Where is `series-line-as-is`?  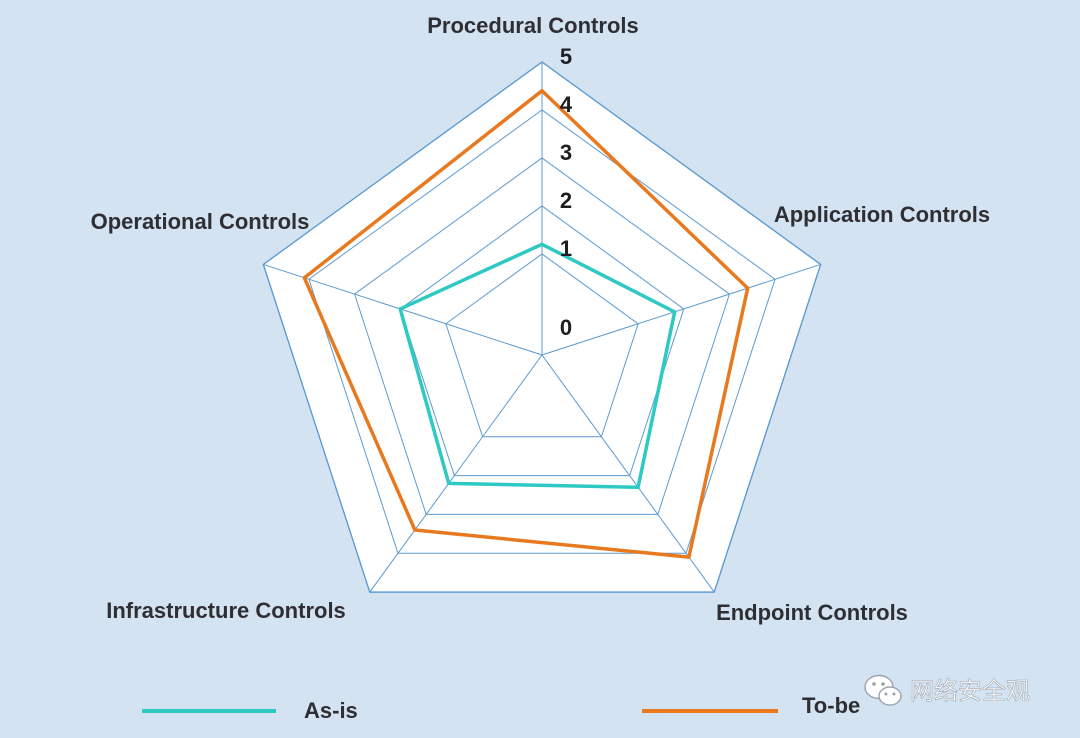 series-line-as-is is located at coordinates (537, 366).